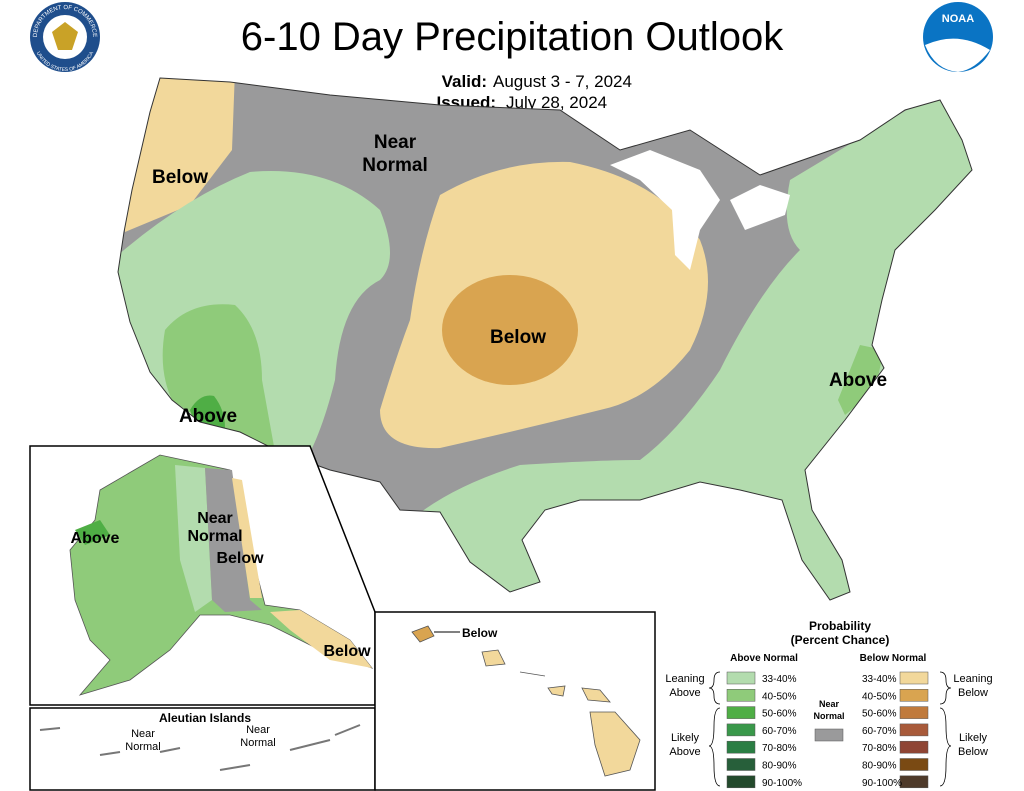 This screenshot has height=791, width=1024. I want to click on legend-heading: Below Normal, so click(893, 658).